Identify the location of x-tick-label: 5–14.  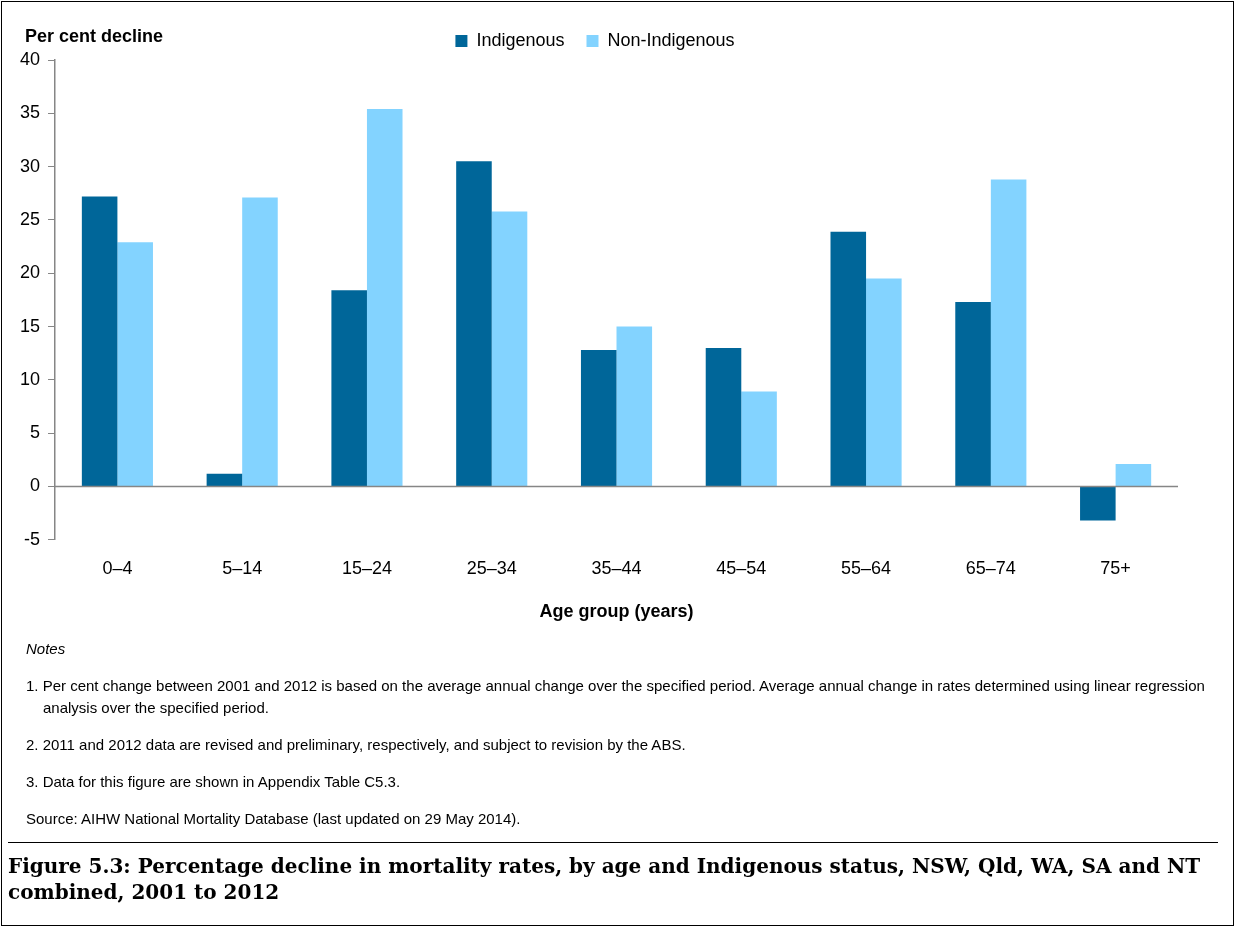
(242, 567).